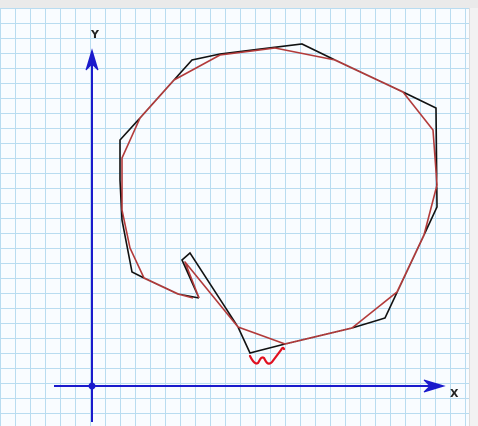 This screenshot has height=426, width=478. What do you see at coordinates (454, 393) in the screenshot?
I see `x-axis-label: X` at bounding box center [454, 393].